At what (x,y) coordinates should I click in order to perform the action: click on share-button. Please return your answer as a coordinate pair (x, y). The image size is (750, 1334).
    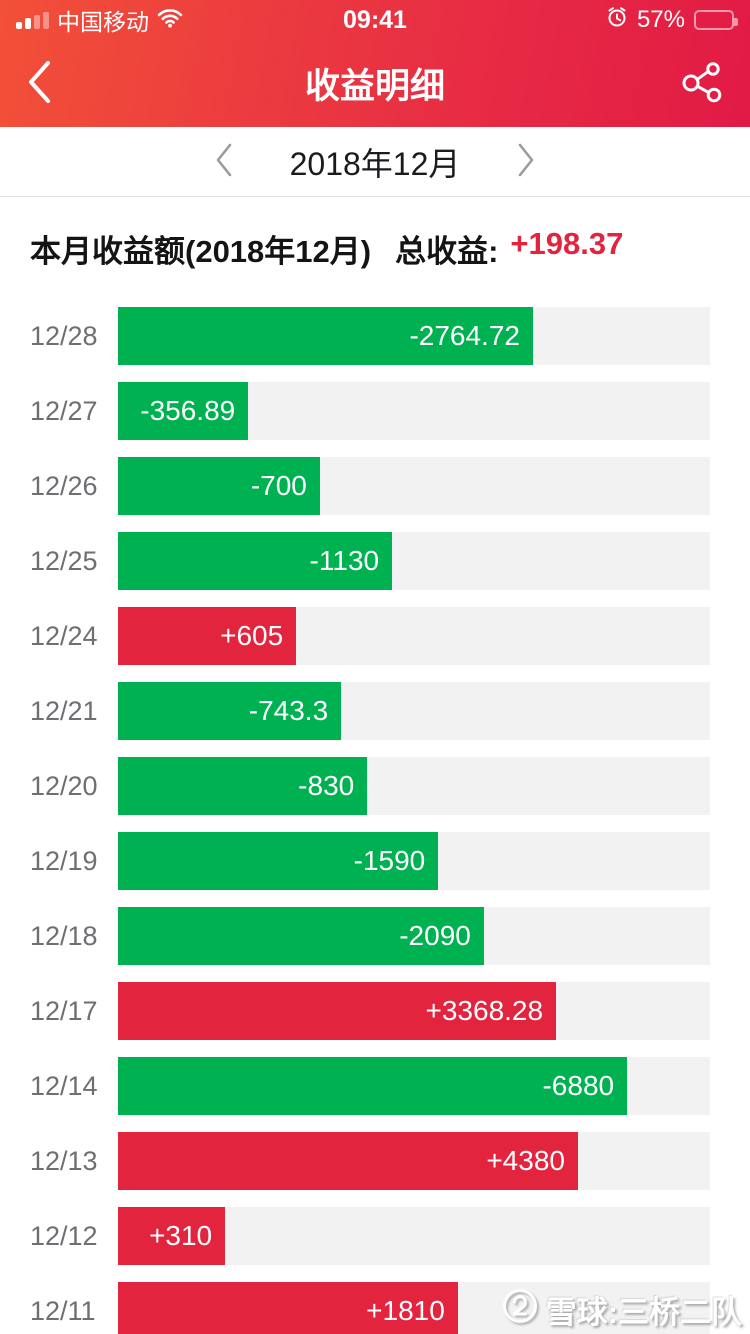
    Looking at the image, I should click on (701, 83).